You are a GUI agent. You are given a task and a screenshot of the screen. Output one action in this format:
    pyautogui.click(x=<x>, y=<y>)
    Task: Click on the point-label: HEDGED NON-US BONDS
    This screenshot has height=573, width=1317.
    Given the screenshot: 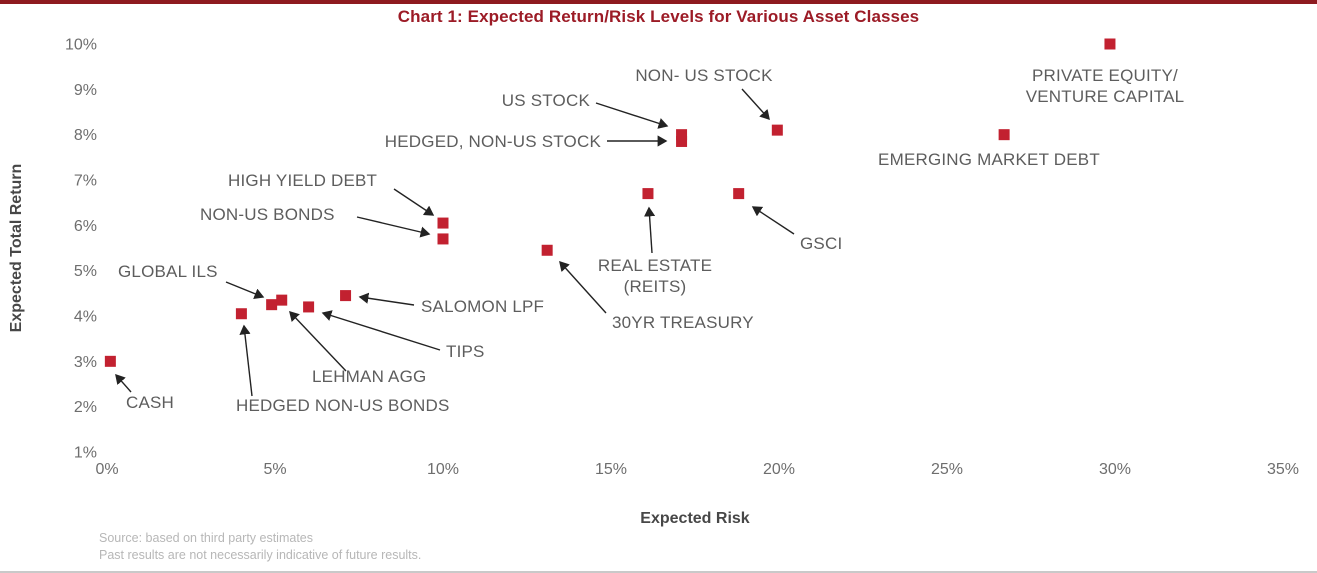 What is the action you would take?
    pyautogui.click(x=343, y=405)
    